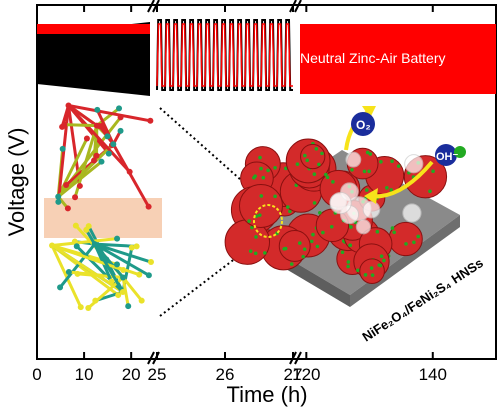 Image resolution: width=500 pixels, height=411 pixels. Describe the element at coordinates (16, 182) in the screenshot. I see `y-axis-title: Voltage (V)` at that location.